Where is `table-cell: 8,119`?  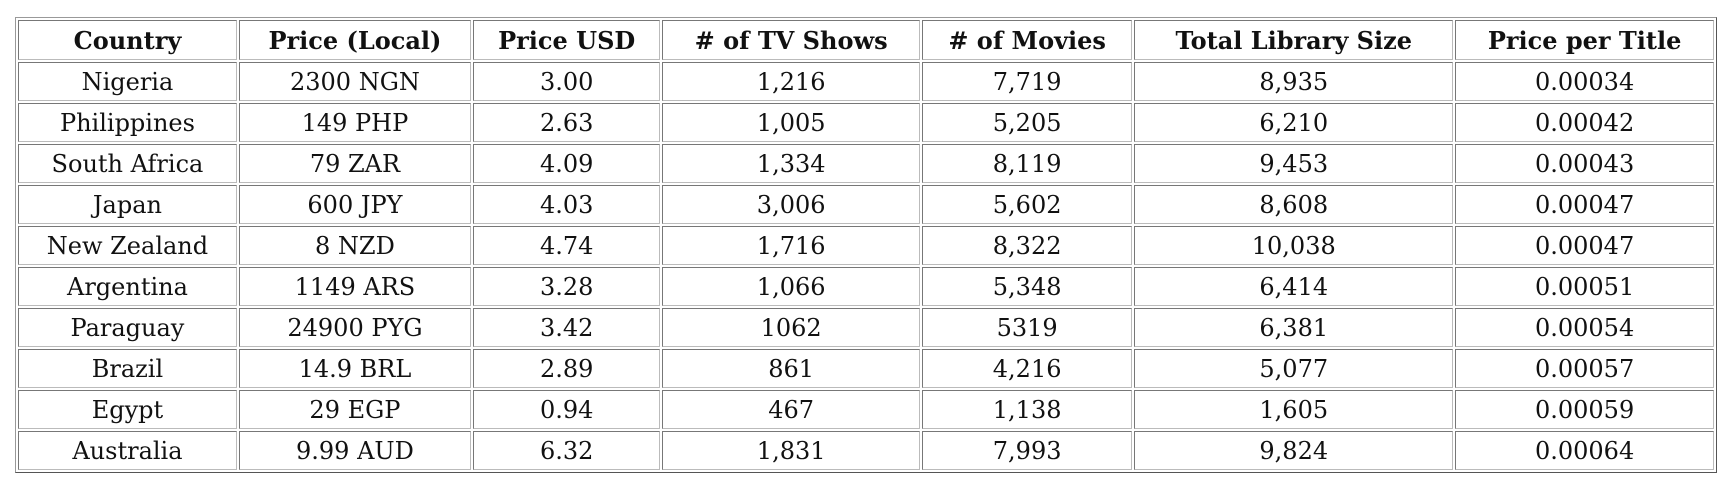
table-cell: 8,119 is located at coordinates (1027, 163).